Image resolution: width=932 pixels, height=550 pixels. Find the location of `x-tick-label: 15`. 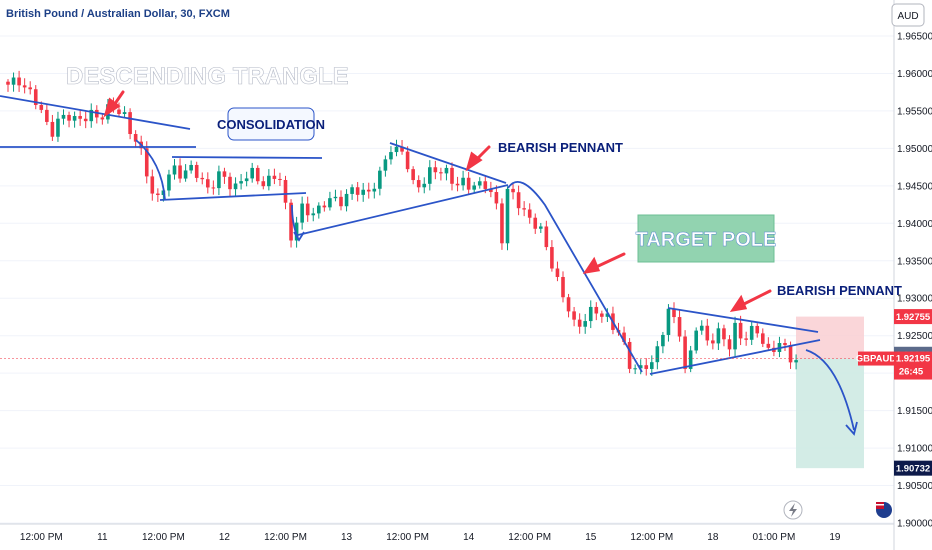

x-tick-label: 15 is located at coordinates (591, 537).